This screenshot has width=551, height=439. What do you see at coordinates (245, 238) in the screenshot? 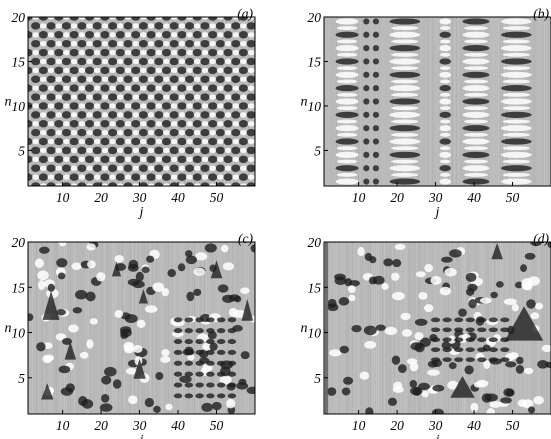
I see `panel-label: (c)` at bounding box center [245, 238].